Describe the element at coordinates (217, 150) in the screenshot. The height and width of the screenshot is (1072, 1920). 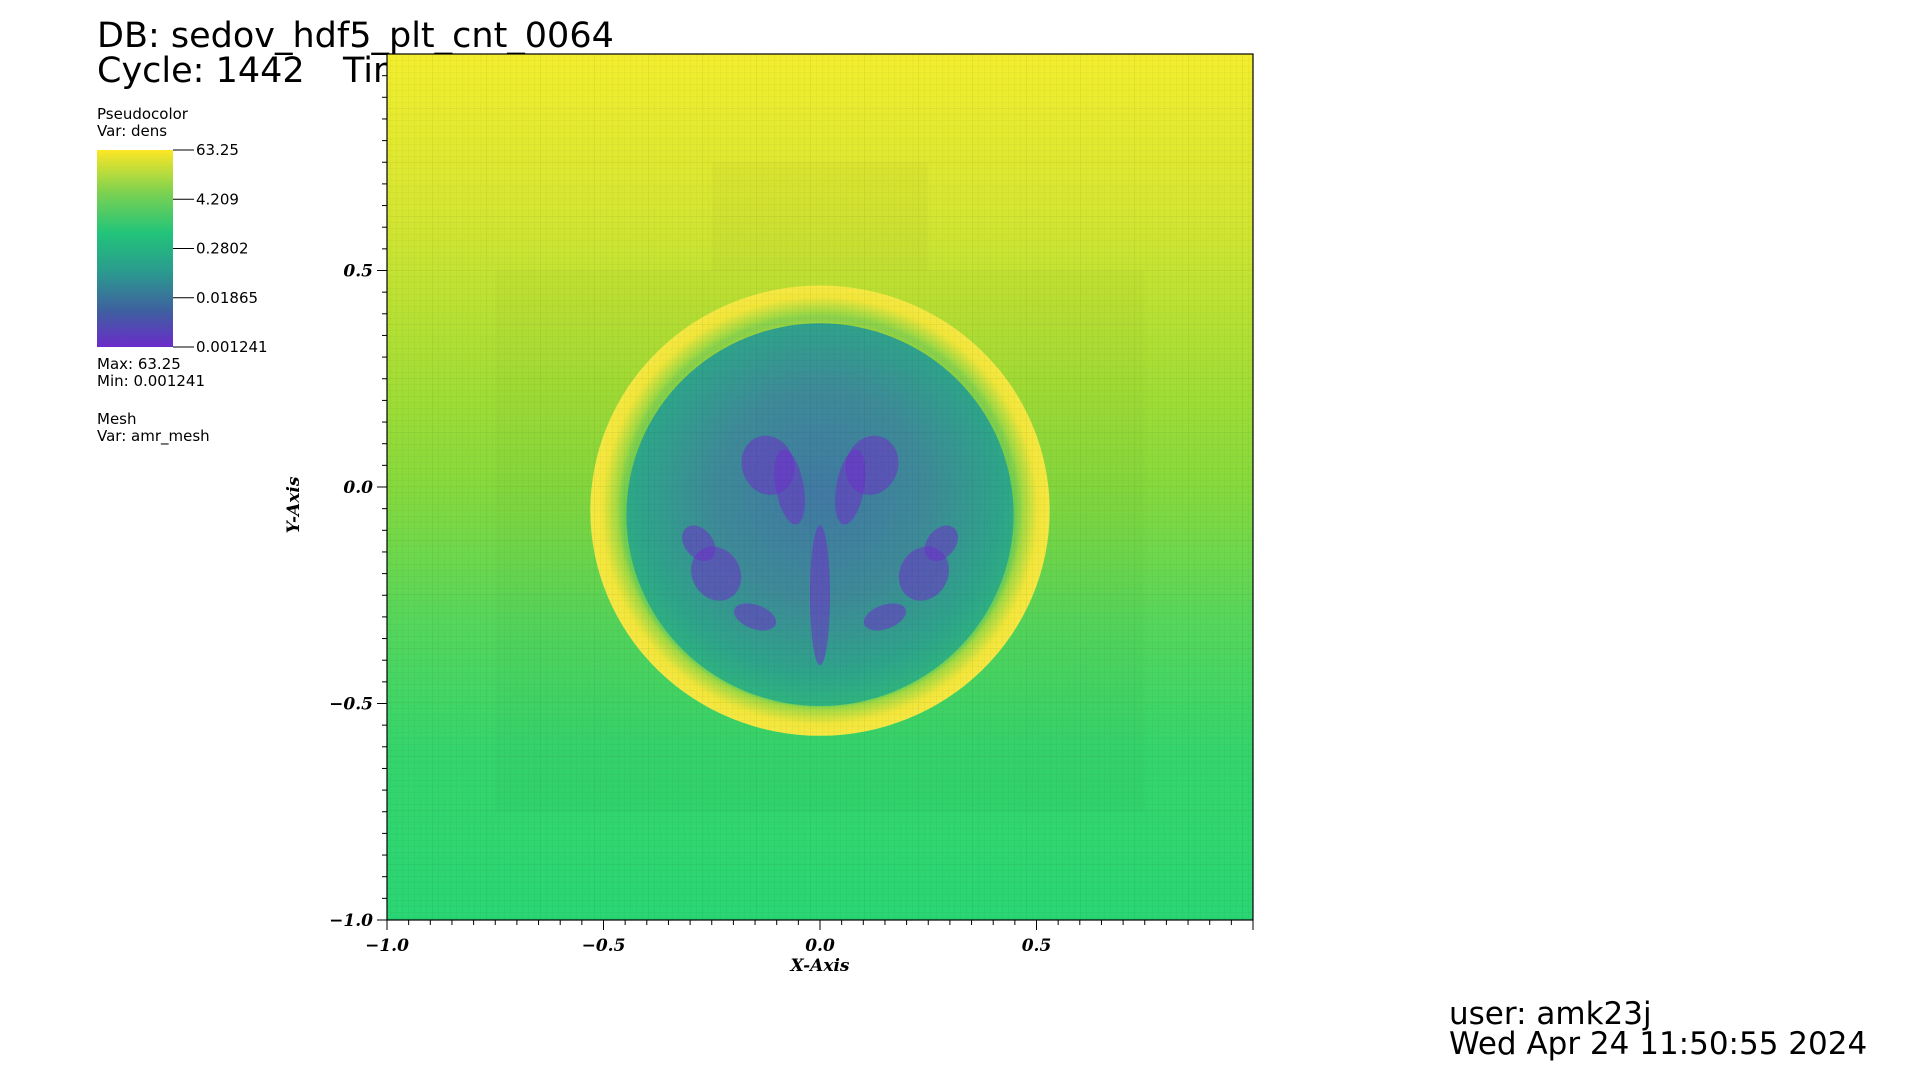
I see `colorbar-tick-label: 63.25` at that location.